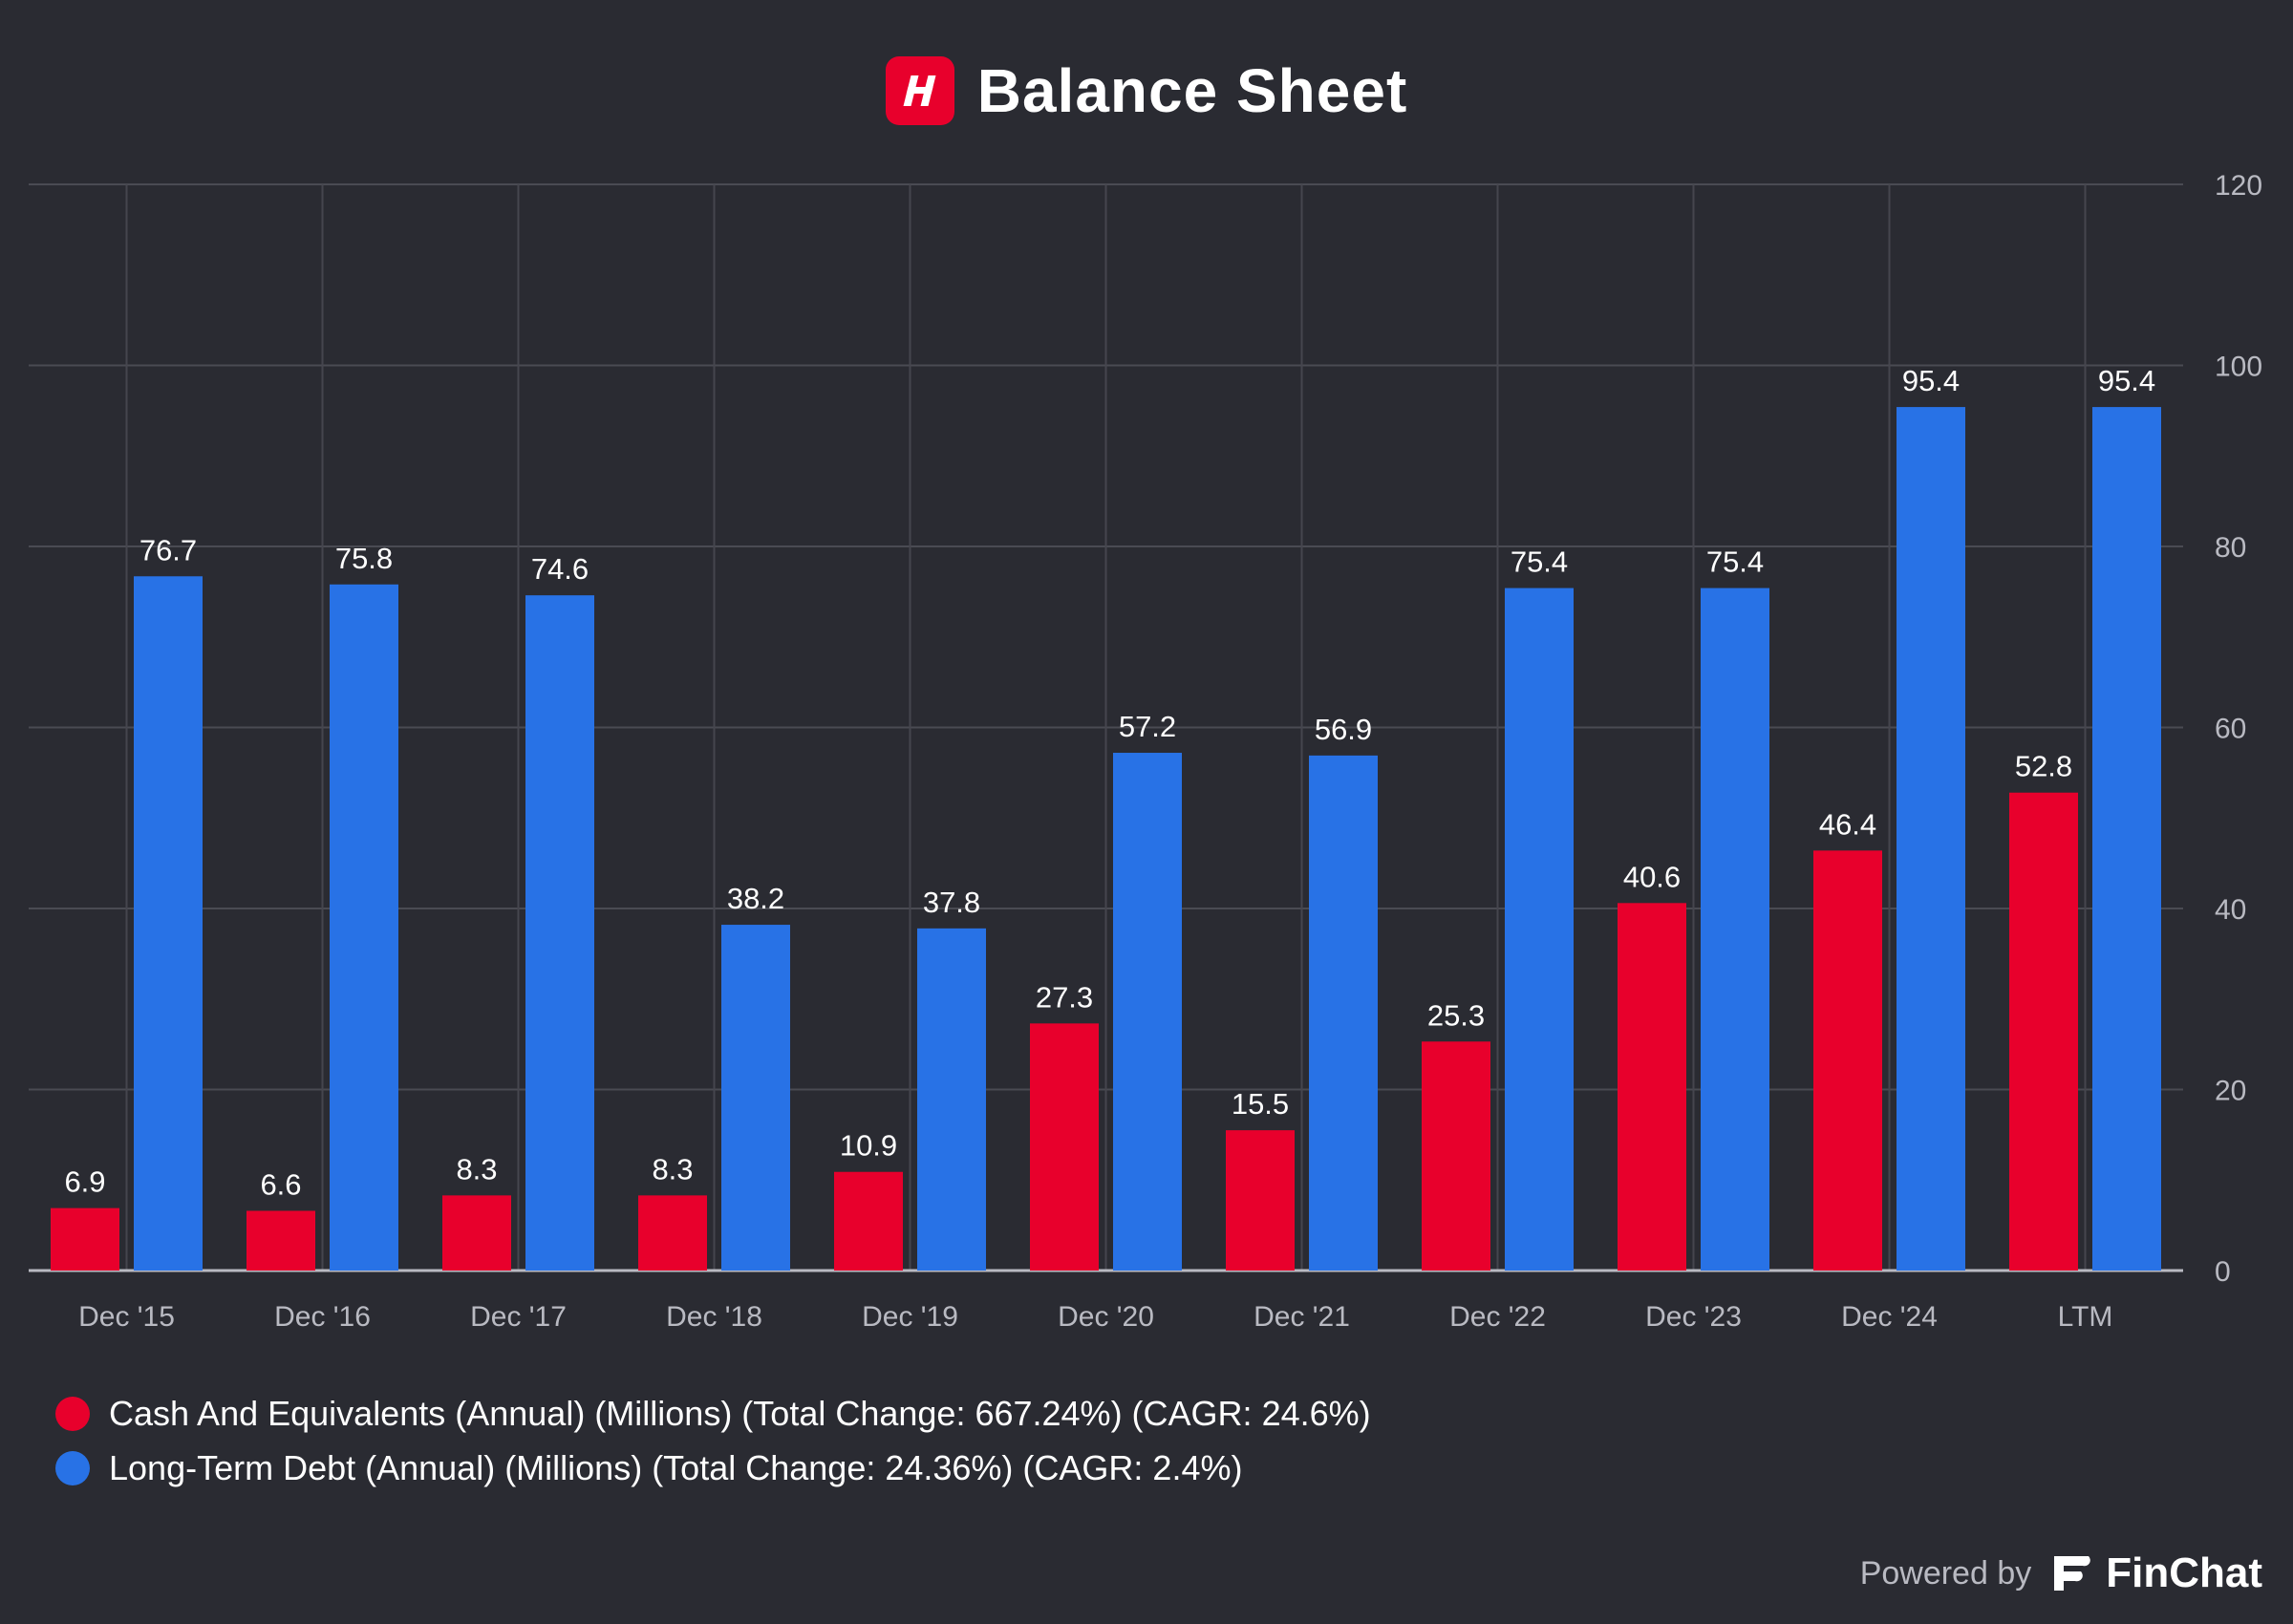 The height and width of the screenshot is (1624, 2293). I want to click on data-label: 25.3, so click(1456, 1015).